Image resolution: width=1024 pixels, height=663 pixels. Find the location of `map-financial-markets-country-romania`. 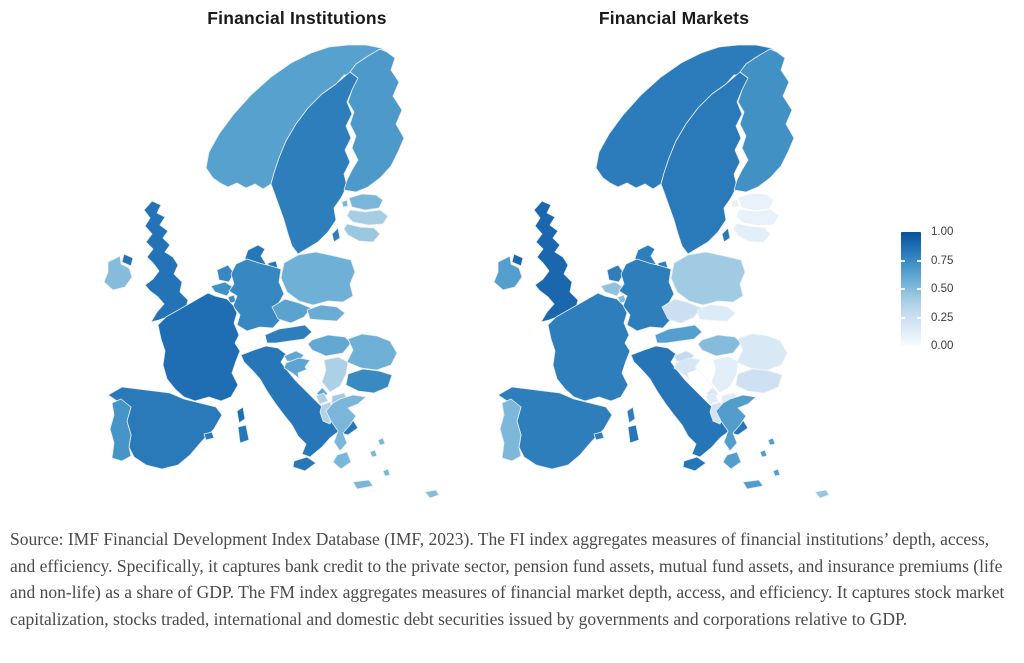

map-financial-markets-country-romania is located at coordinates (762, 352).